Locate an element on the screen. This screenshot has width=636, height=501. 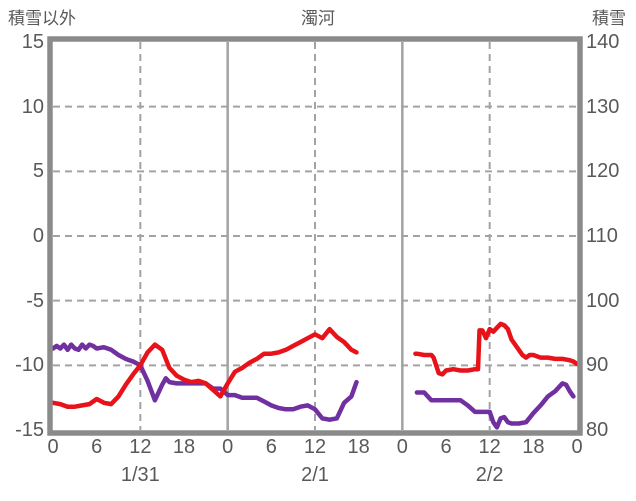
right-axis-tick-label: 120 is located at coordinates (603, 171).